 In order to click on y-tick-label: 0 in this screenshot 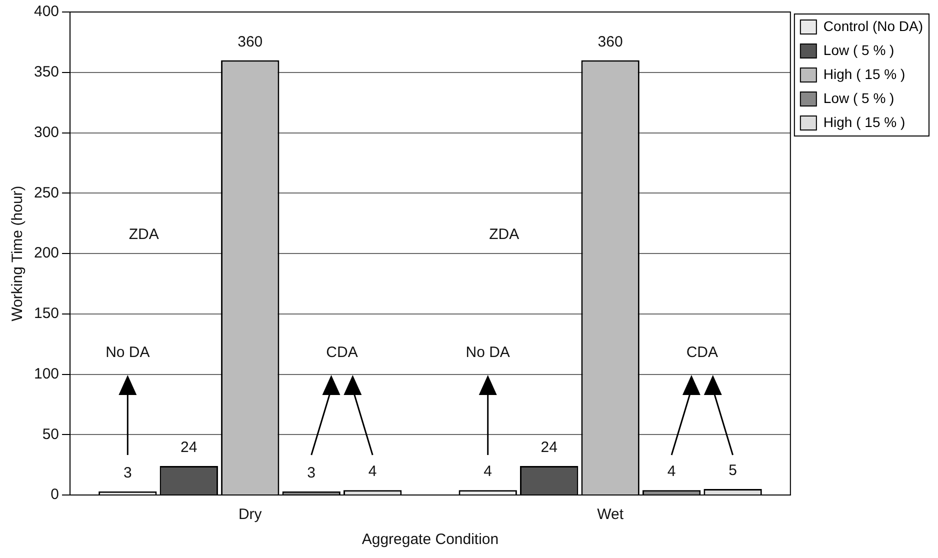, I will do `click(55, 495)`.